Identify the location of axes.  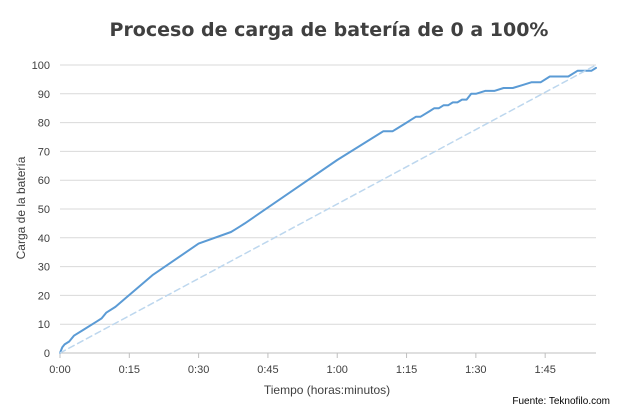
(327, 355).